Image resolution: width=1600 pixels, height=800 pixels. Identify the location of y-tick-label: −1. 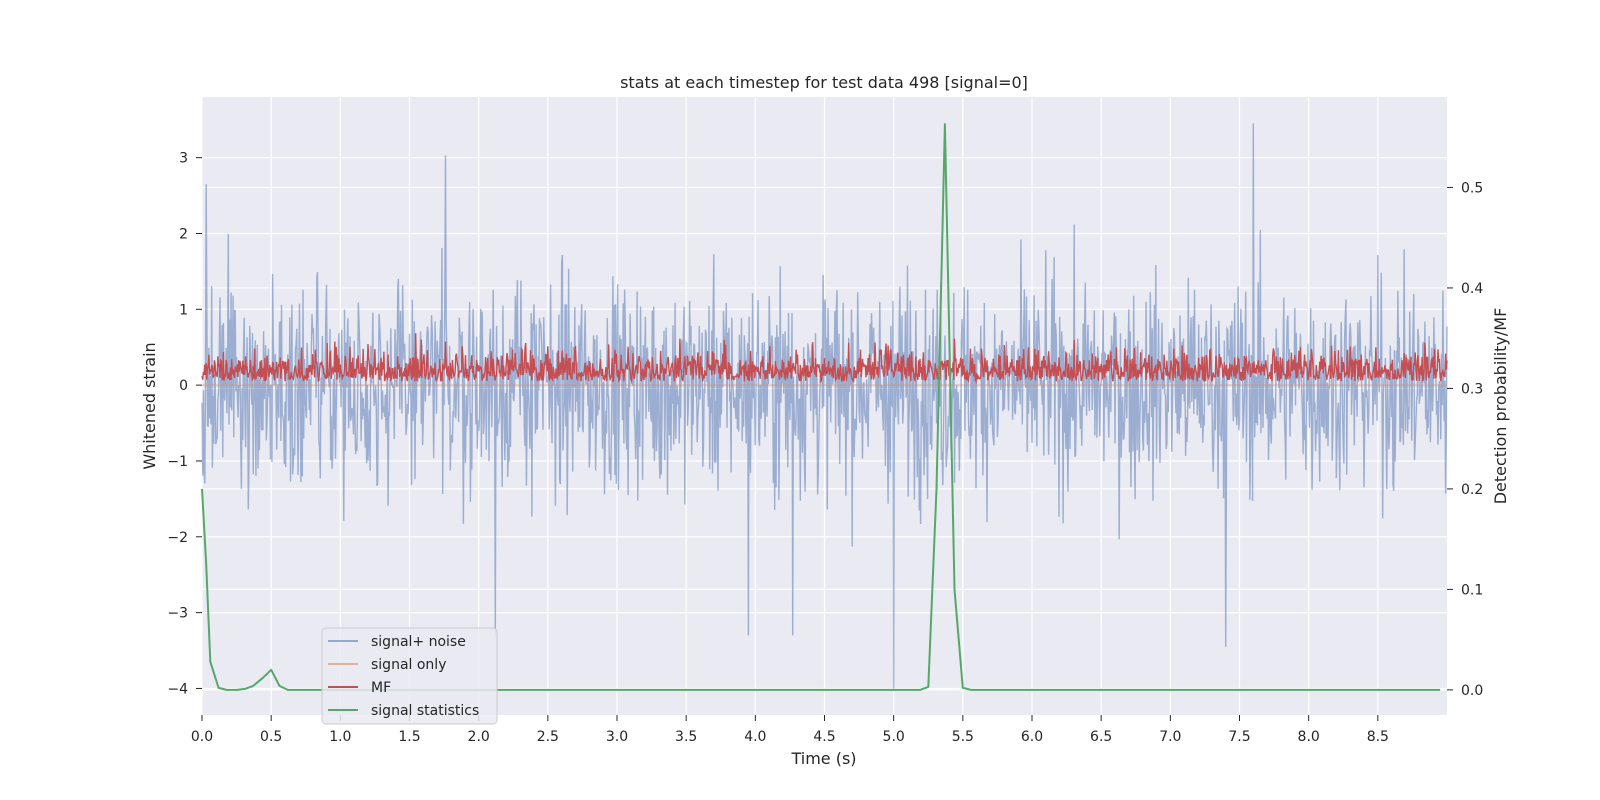
(177, 462).